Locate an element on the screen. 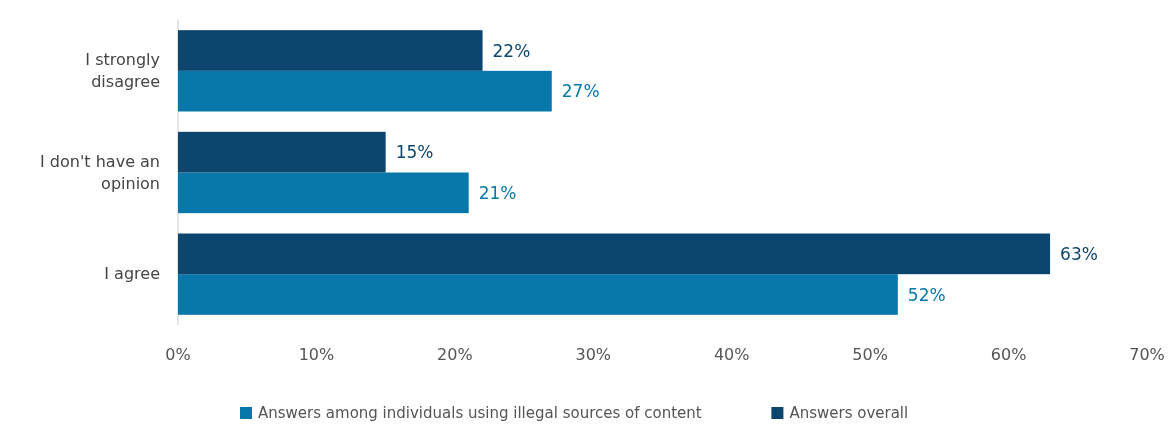 The height and width of the screenshot is (432, 1171). x-tick-label: 0% is located at coordinates (178, 354).